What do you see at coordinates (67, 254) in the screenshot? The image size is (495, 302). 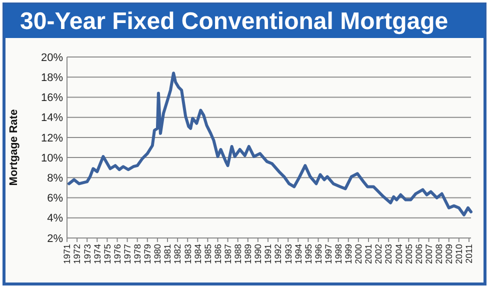 I see `x-tick-label: 1971` at bounding box center [67, 254].